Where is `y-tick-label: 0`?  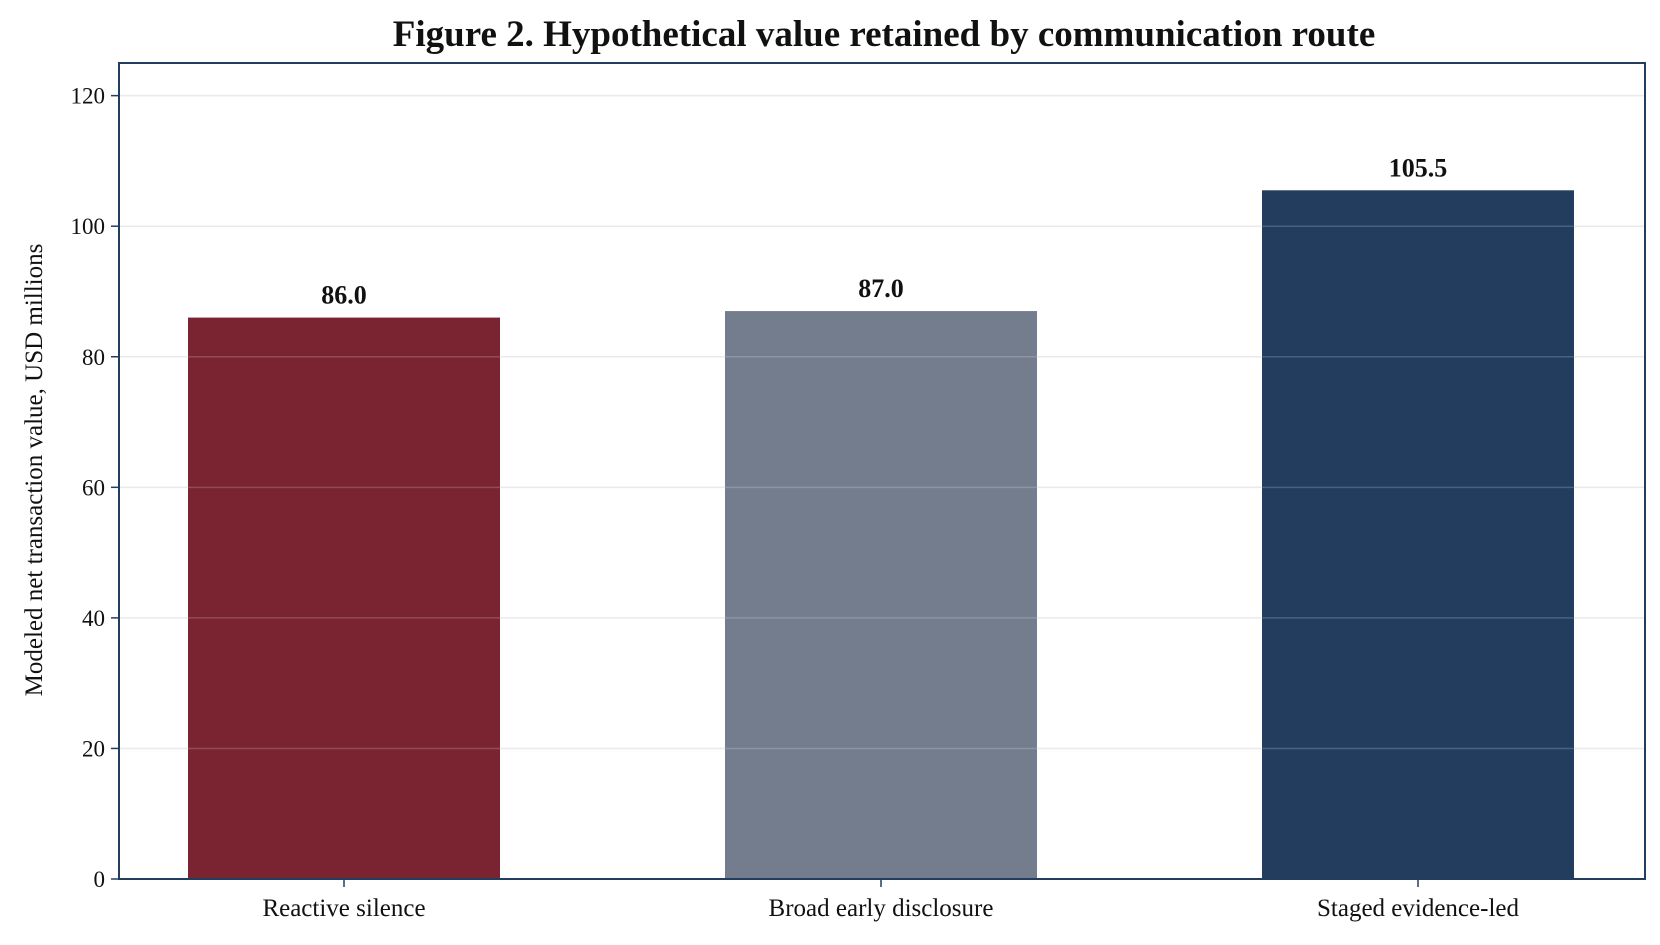
y-tick-label: 0 is located at coordinates (100, 879).